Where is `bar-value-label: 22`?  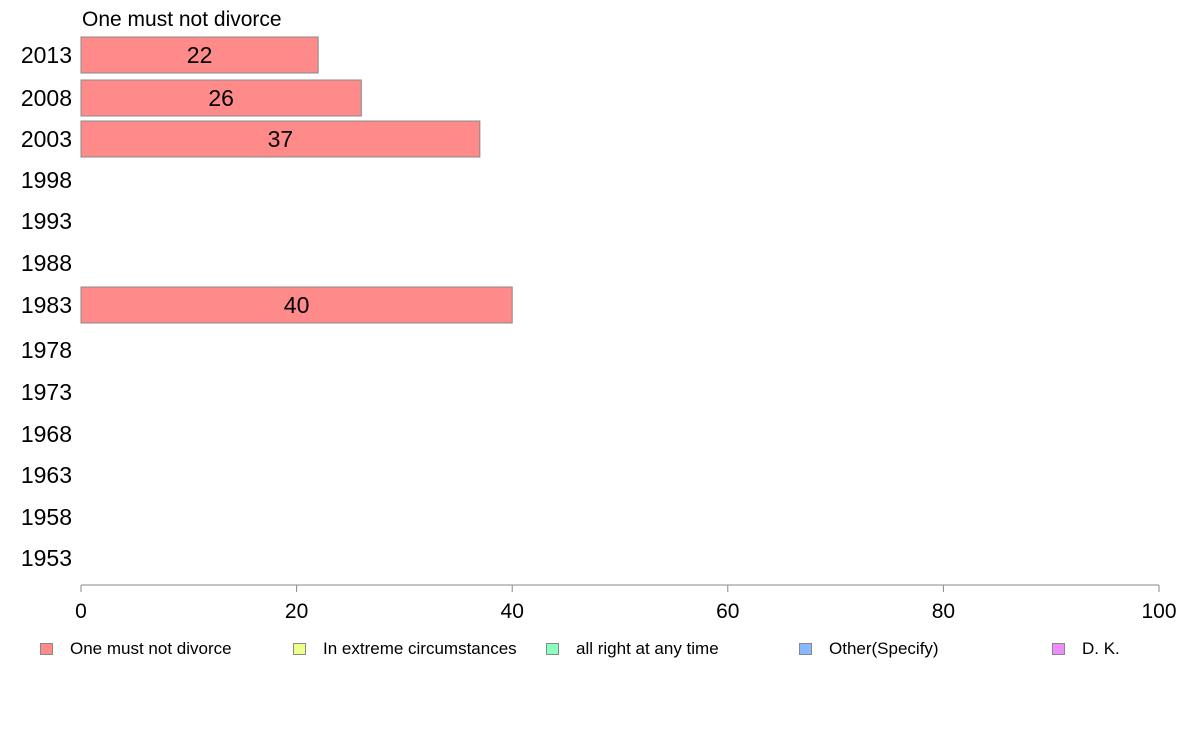
bar-value-label: 22 is located at coordinates (200, 55).